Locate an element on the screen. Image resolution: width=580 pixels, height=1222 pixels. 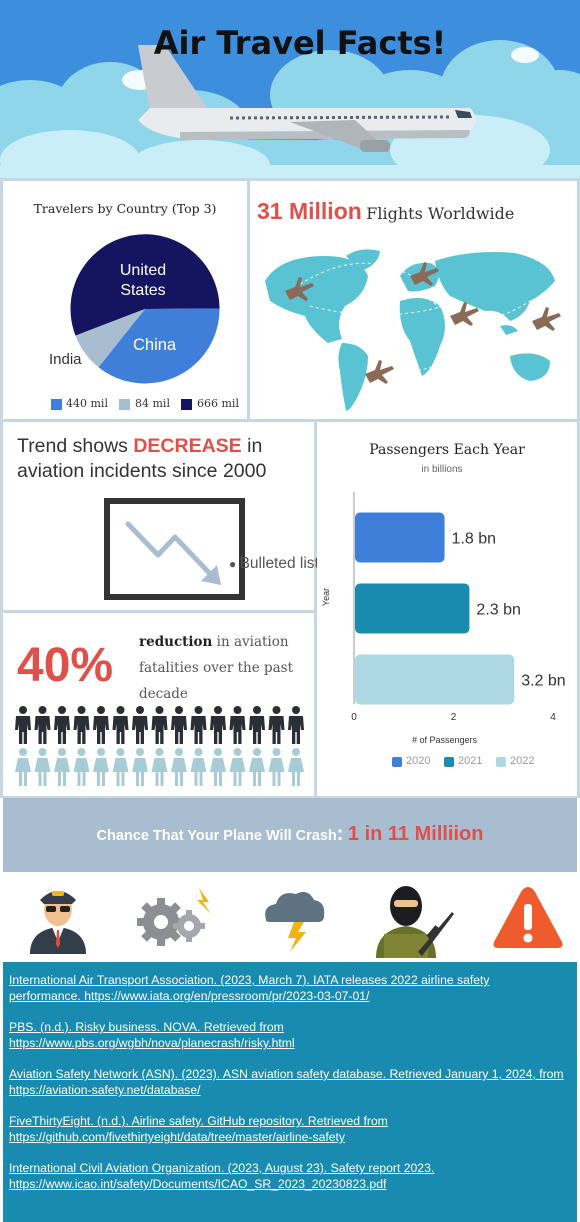
countries-legend: 440 mil 84 mil 666 mil is located at coordinates (151, 405).